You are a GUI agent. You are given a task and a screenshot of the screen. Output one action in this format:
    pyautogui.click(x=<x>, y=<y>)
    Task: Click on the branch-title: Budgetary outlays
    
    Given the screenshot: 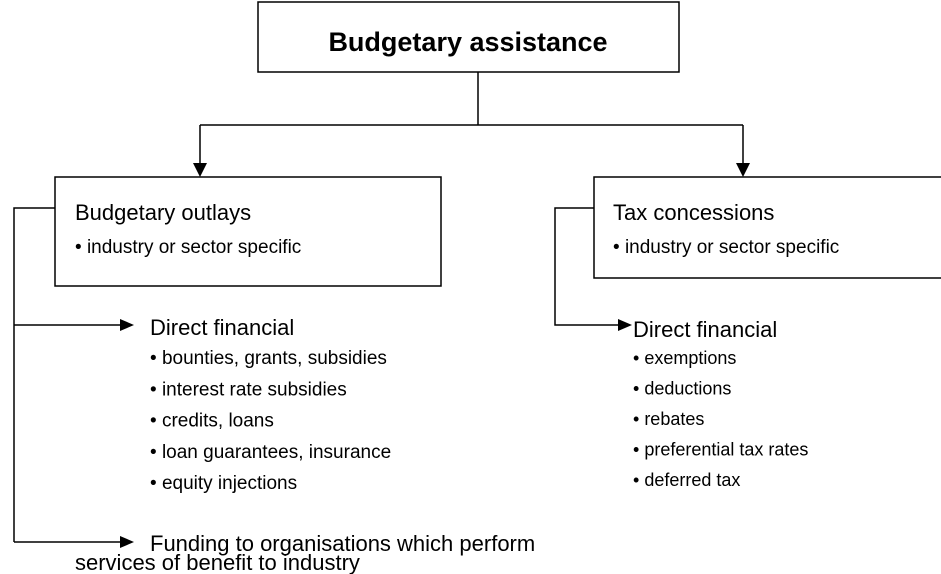 What is the action you would take?
    pyautogui.click(x=163, y=212)
    